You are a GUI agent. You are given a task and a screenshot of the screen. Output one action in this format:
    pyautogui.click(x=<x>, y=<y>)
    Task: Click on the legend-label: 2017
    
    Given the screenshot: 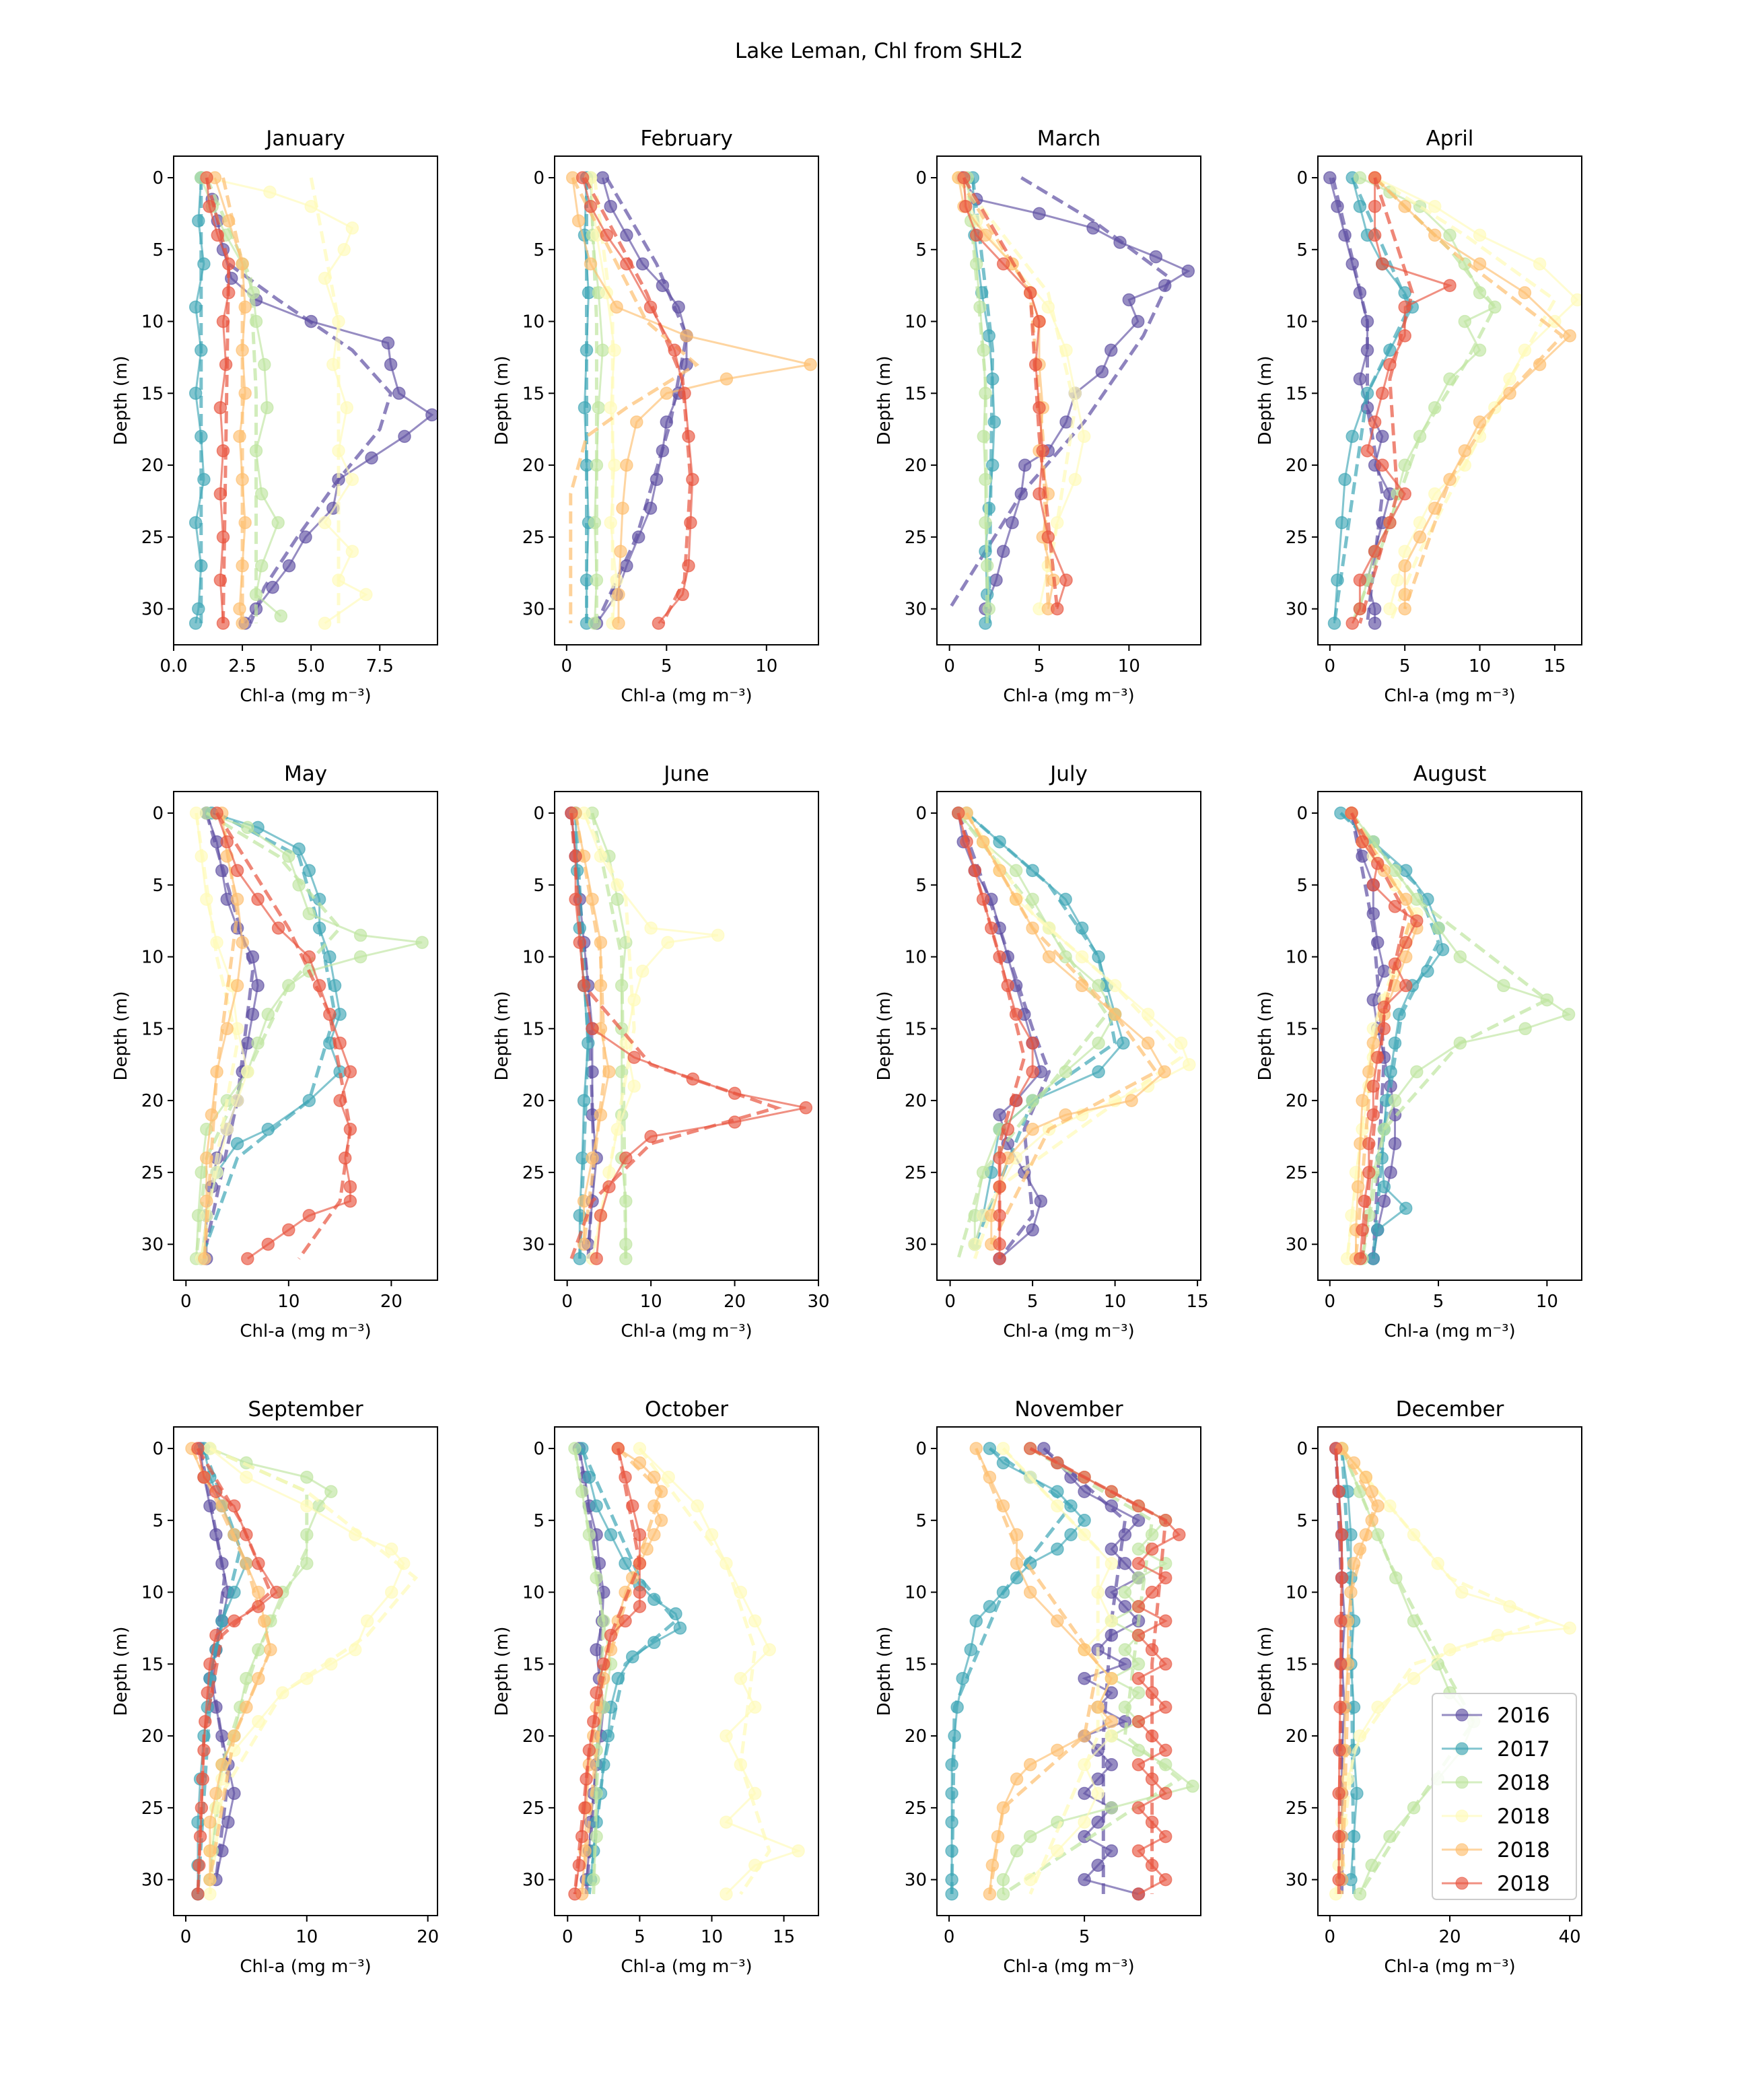 What is the action you would take?
    pyautogui.click(x=1524, y=1749)
    